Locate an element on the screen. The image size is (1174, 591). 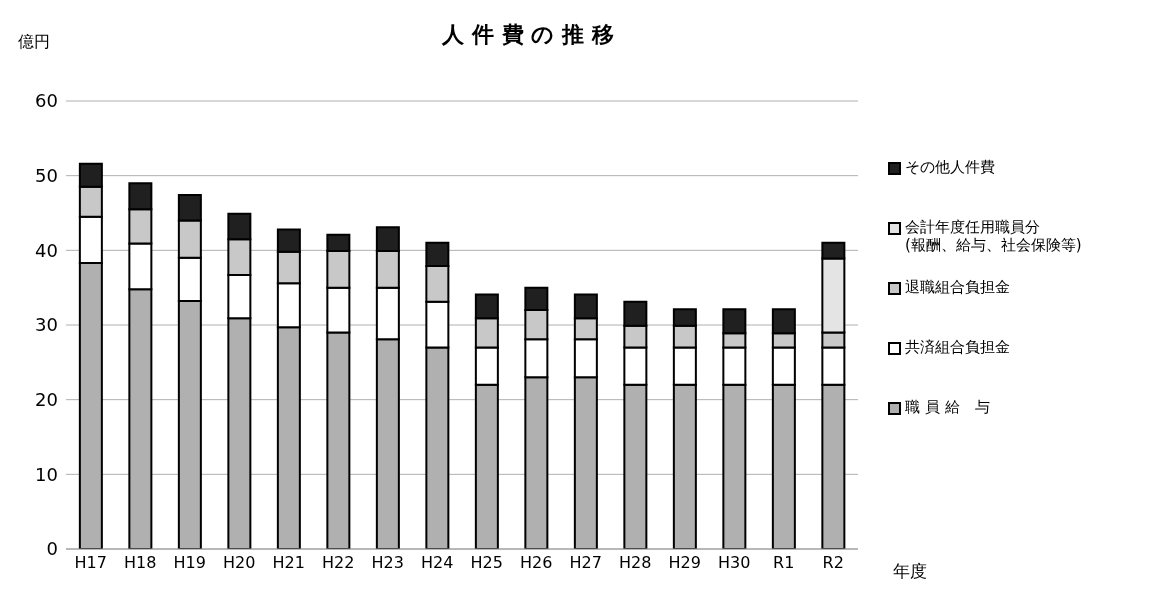
legend-label: 共済組合負担金 is located at coordinates (957, 347).